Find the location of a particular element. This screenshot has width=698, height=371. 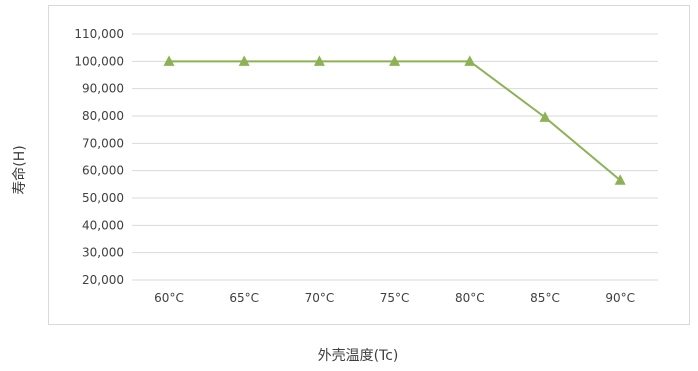

y-tick-label: 20,000 is located at coordinates (103, 280).